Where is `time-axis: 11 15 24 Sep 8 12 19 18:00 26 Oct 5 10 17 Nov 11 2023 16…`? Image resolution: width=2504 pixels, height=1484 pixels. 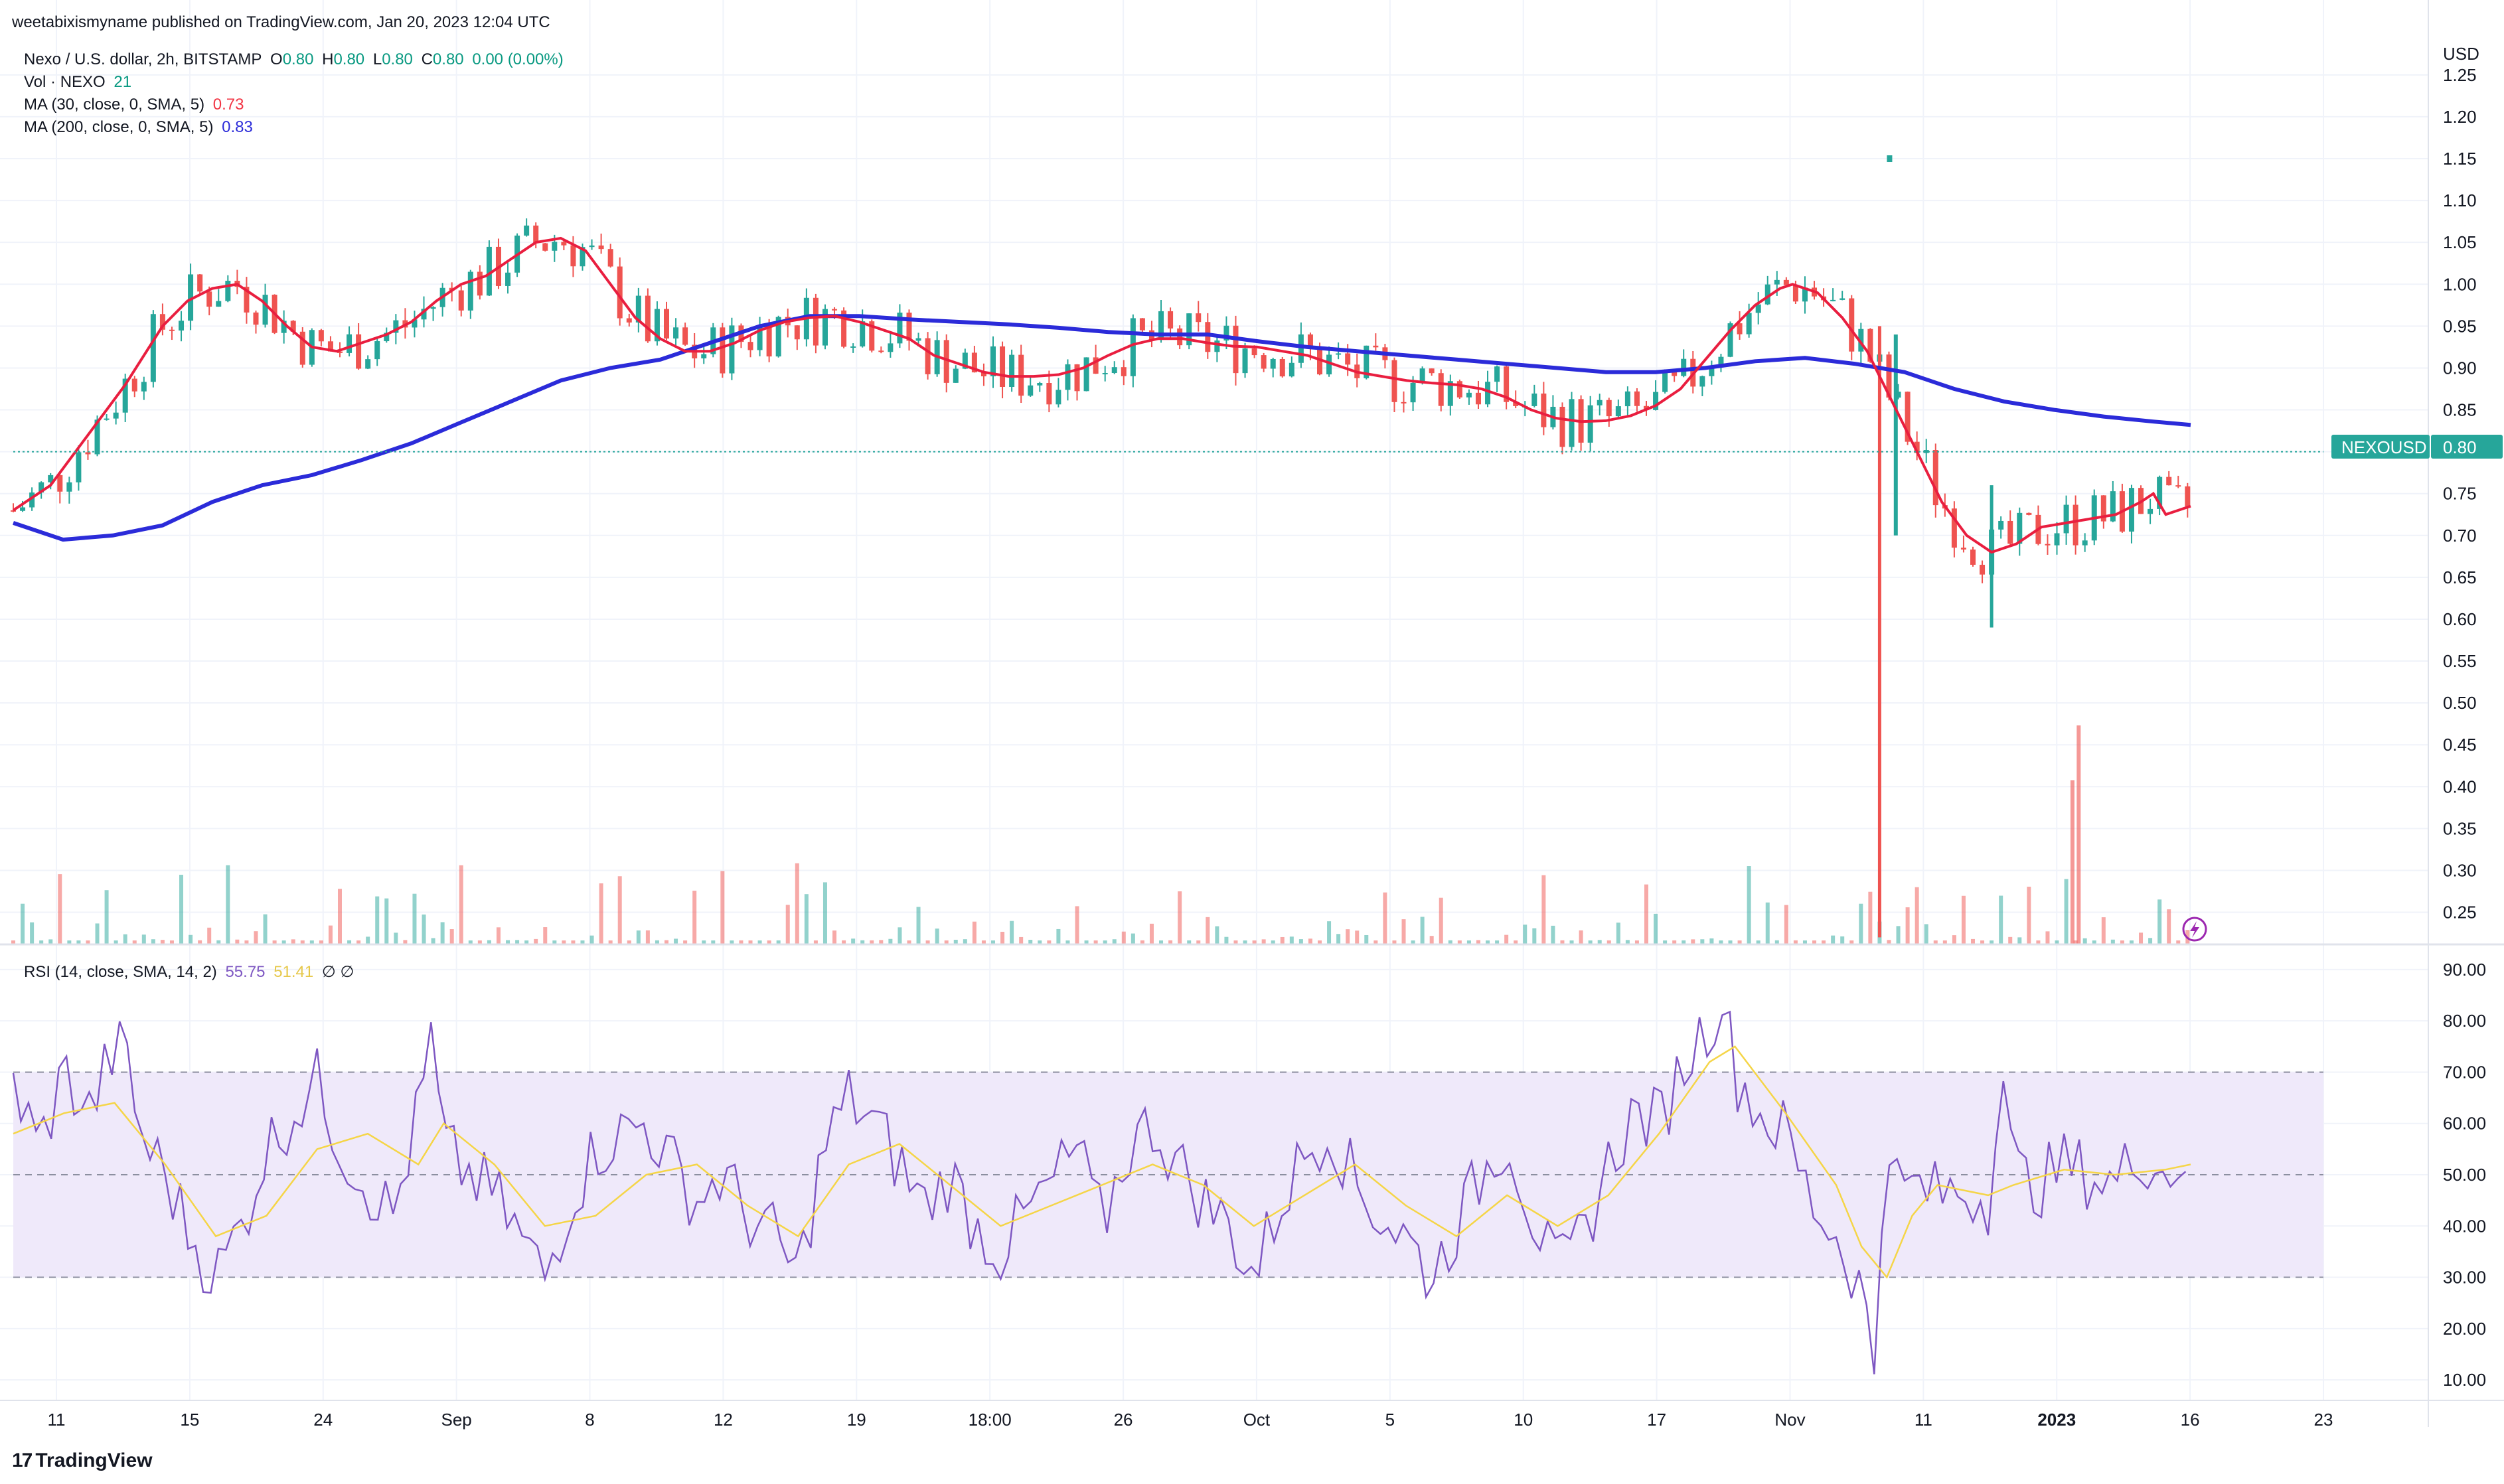
time-axis: 11 15 24 Sep 8 12 19 18:00 26 Oct 5 10 17 Nov 11 2023 16… is located at coordinates (1190, 1420).